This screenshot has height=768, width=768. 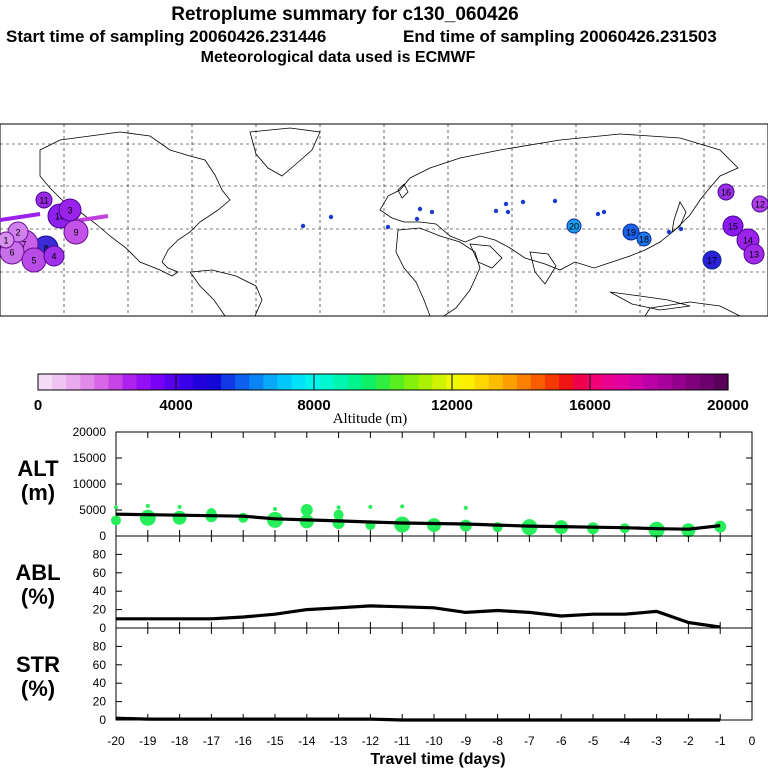 I want to click on plume-label-14: 7, so click(x=23, y=245).